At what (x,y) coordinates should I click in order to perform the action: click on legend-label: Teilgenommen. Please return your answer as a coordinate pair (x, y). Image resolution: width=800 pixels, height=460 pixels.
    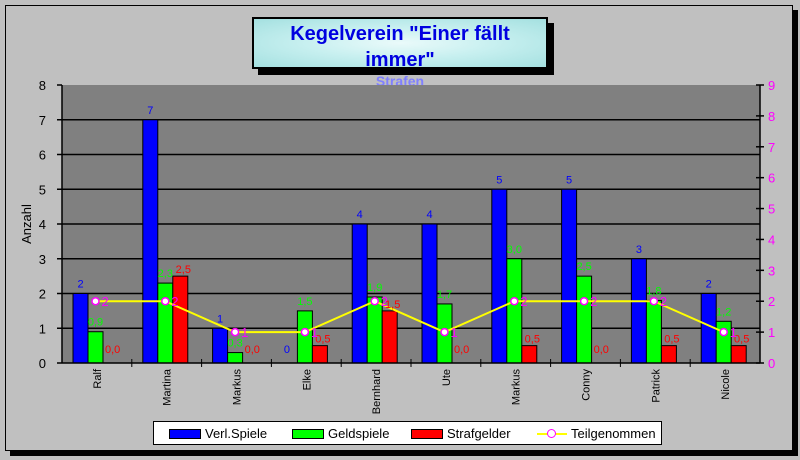
    Looking at the image, I should click on (613, 433).